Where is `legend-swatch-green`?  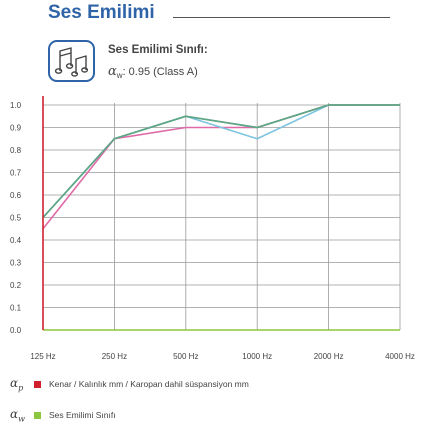 legend-swatch-green is located at coordinates (37, 415).